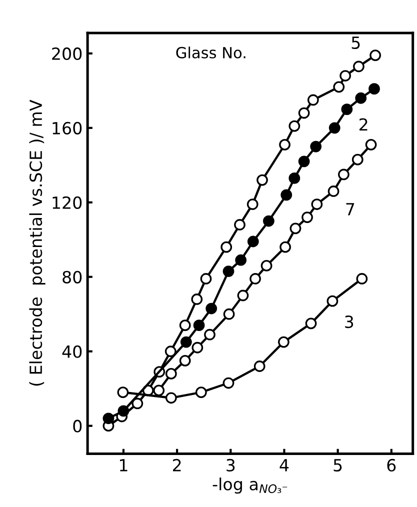 The height and width of the screenshot is (507, 417). Describe the element at coordinates (37, 243) in the screenshot. I see `y-axis-title: ( Electrode potential vs.SCE )/ mV` at that location.